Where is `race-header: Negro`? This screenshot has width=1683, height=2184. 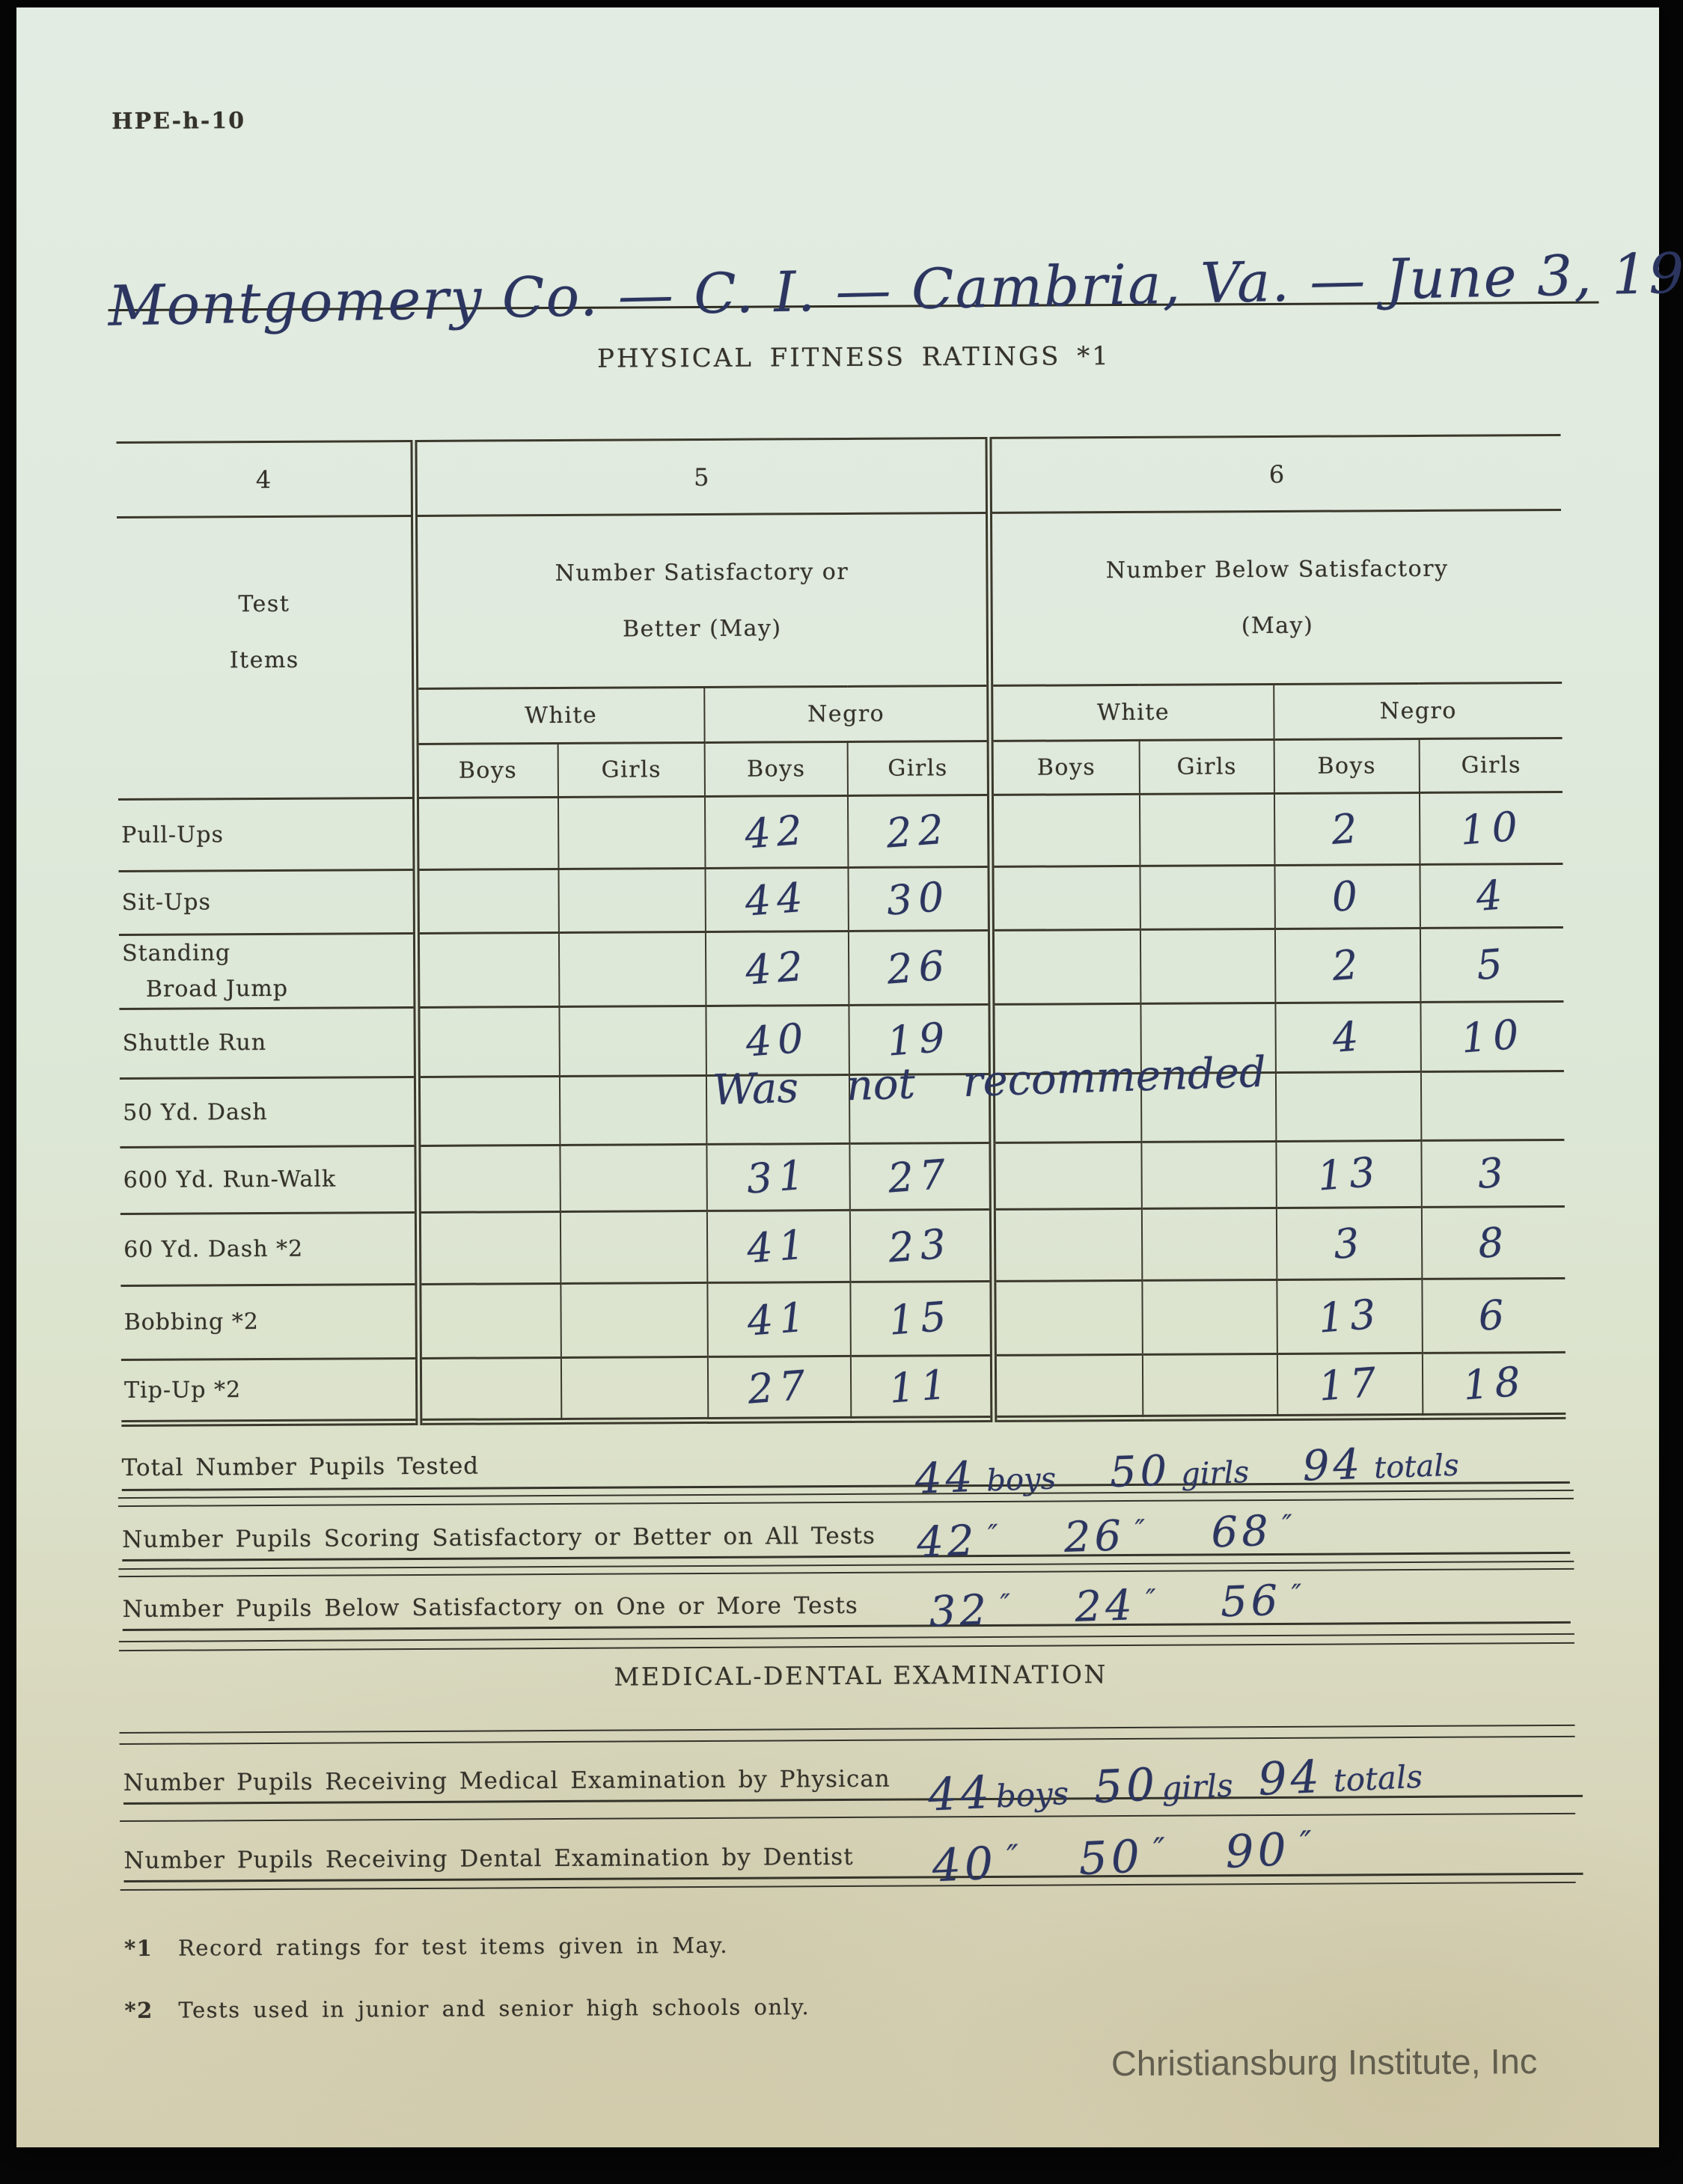
race-header: Negro is located at coordinates (847, 714).